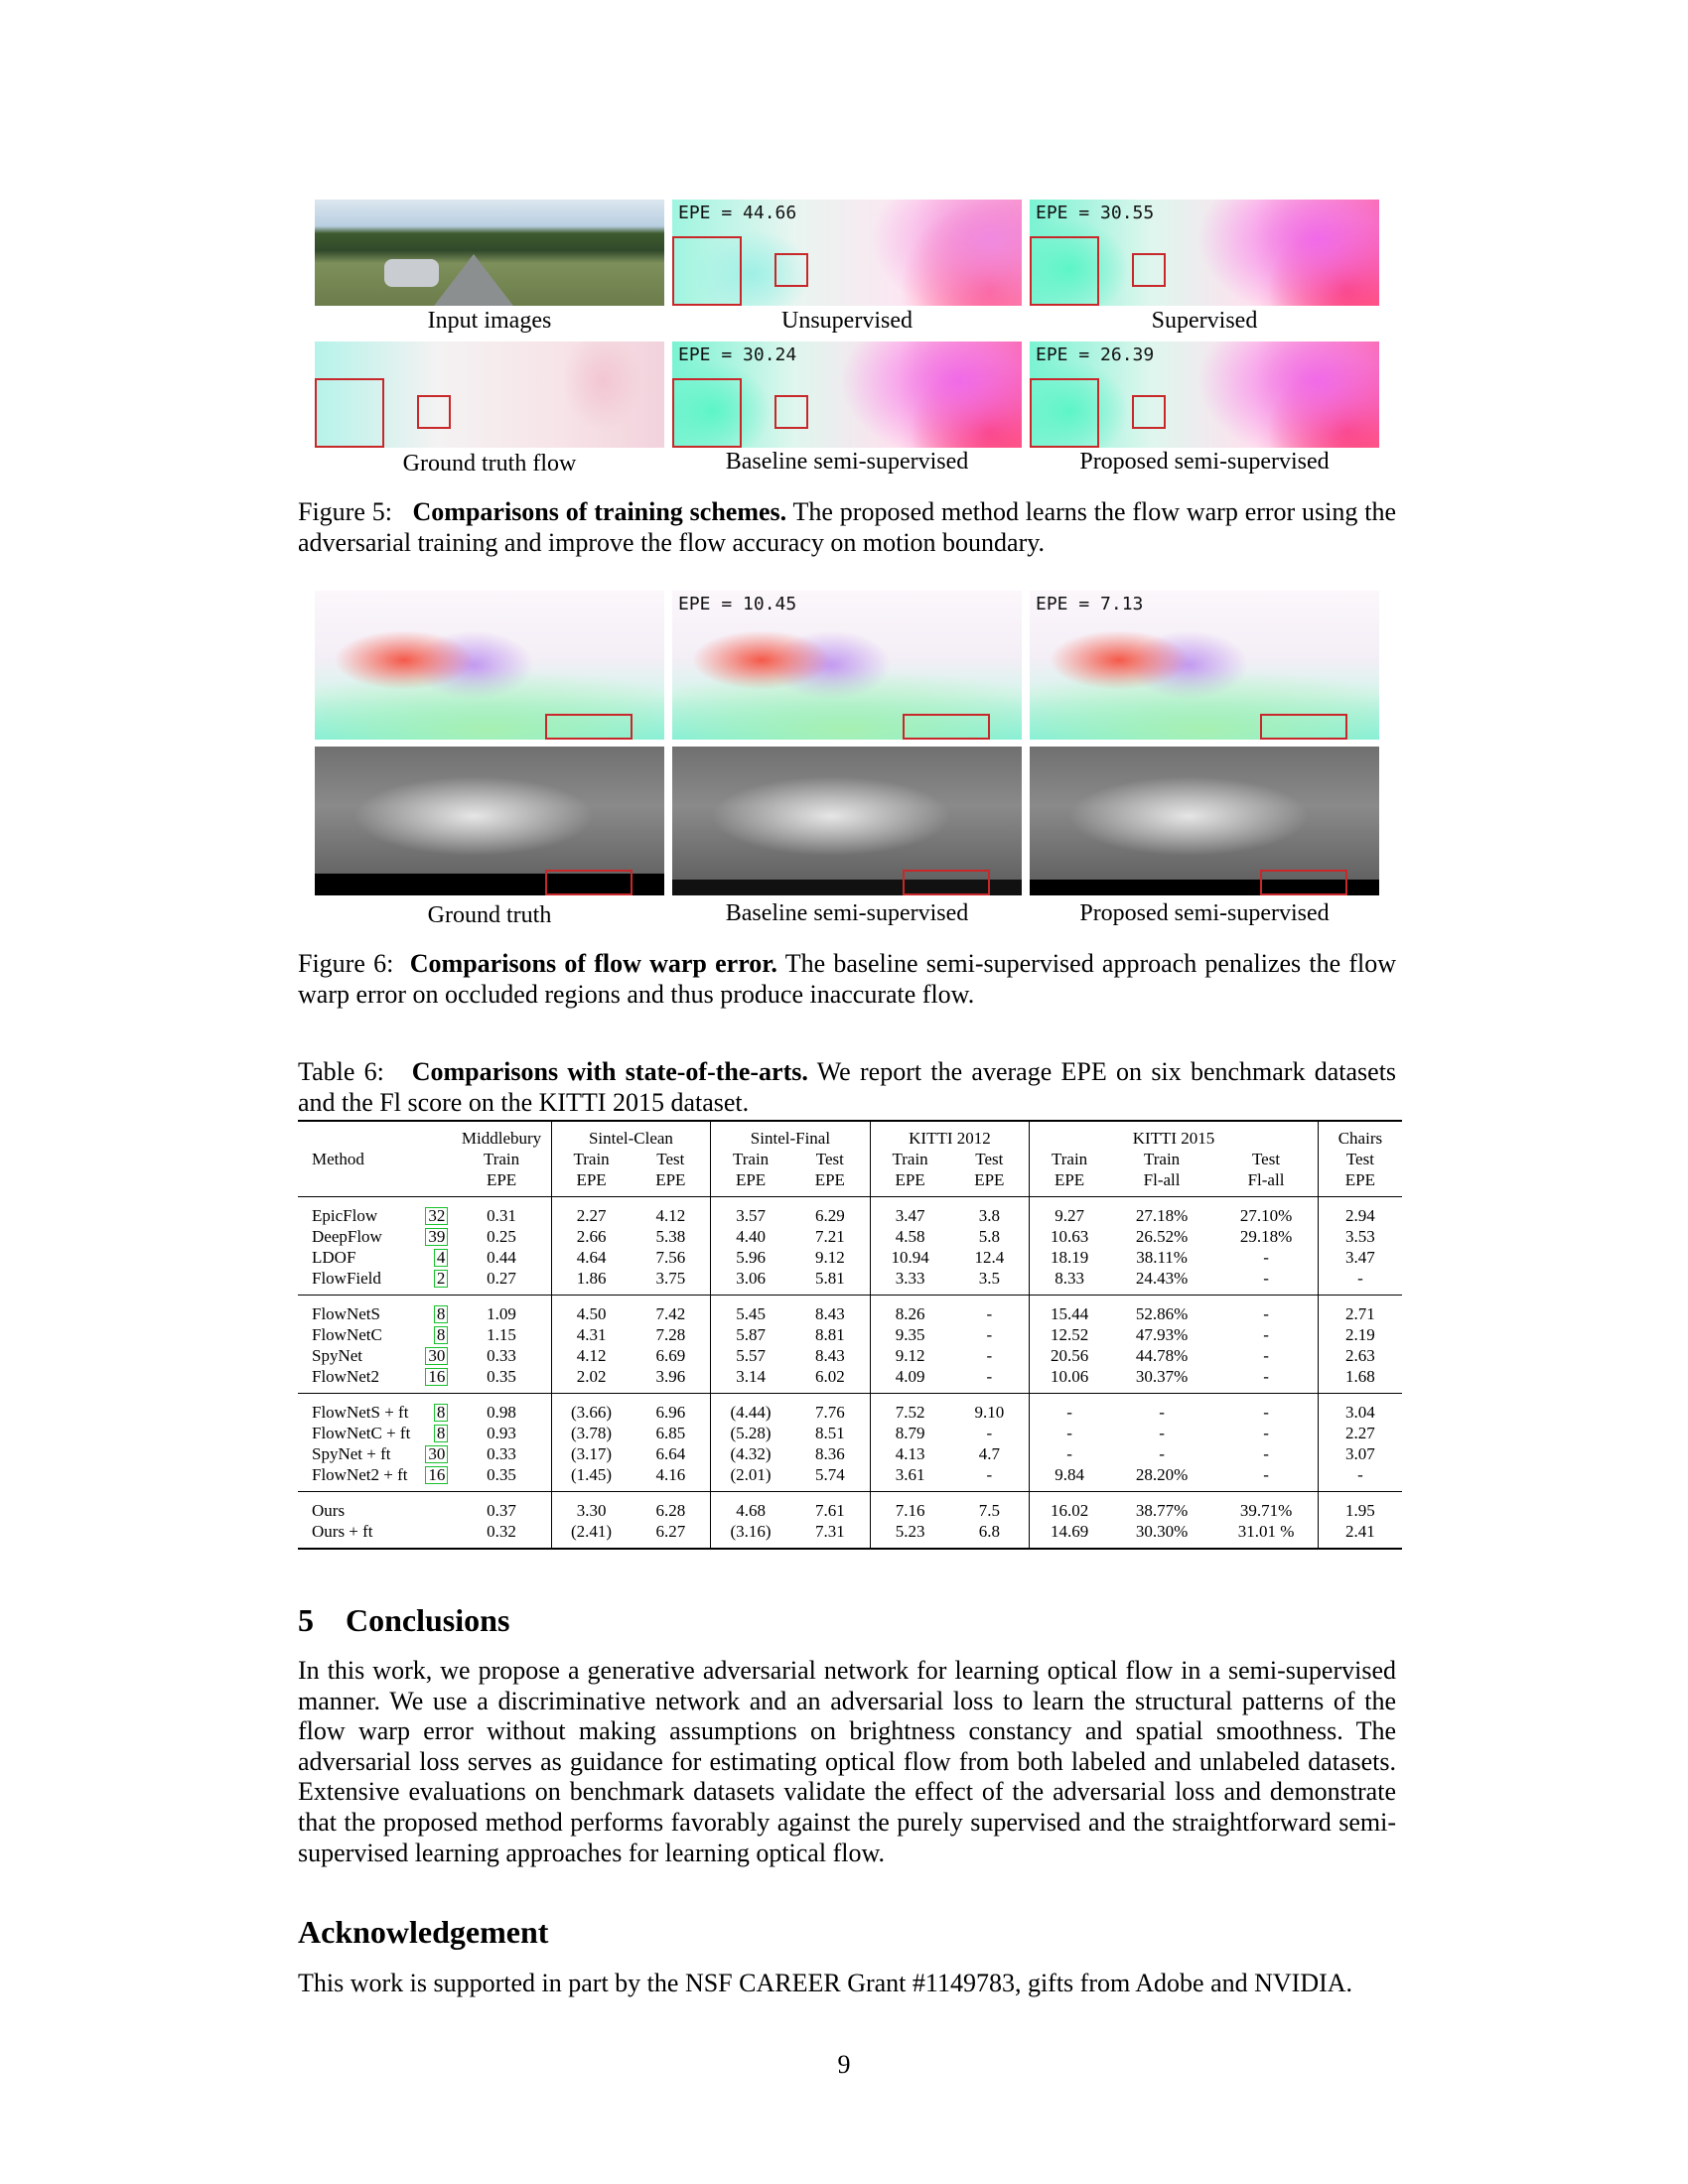 This screenshot has width=1688, height=2184. I want to click on citation-link: 39, so click(437, 1237).